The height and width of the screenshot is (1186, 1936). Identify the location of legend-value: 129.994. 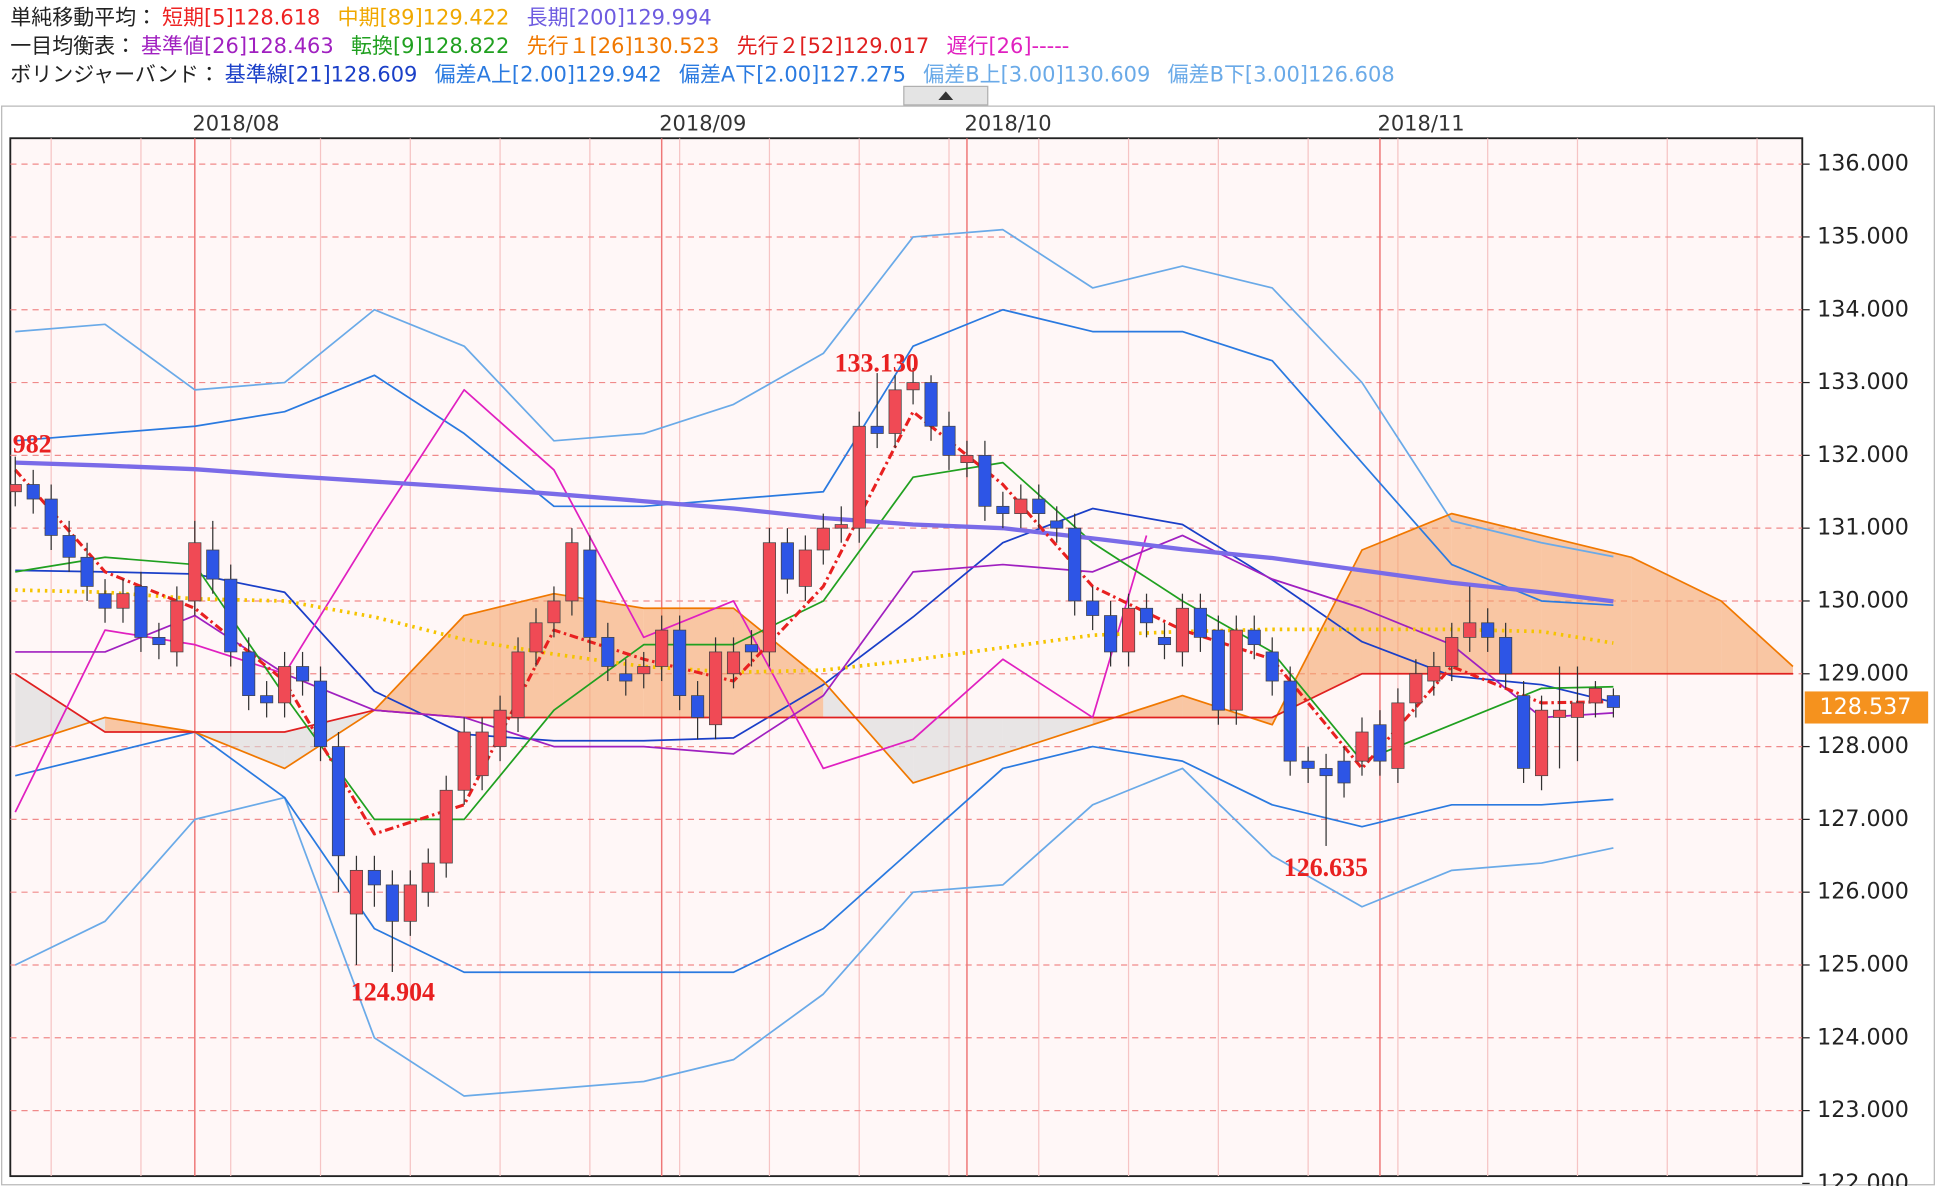
(668, 18).